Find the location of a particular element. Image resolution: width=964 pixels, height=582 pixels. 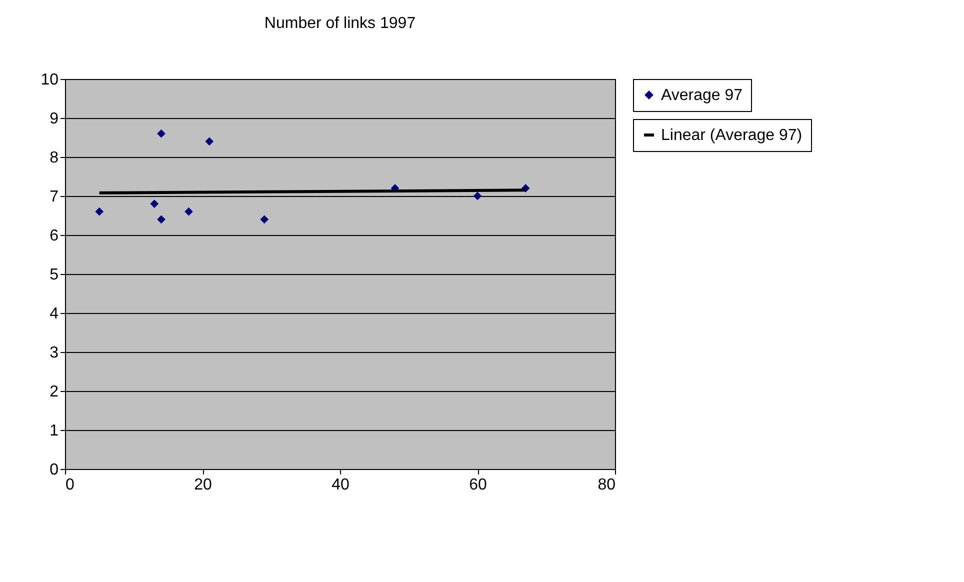

x-tick-label: 20 is located at coordinates (203, 485).